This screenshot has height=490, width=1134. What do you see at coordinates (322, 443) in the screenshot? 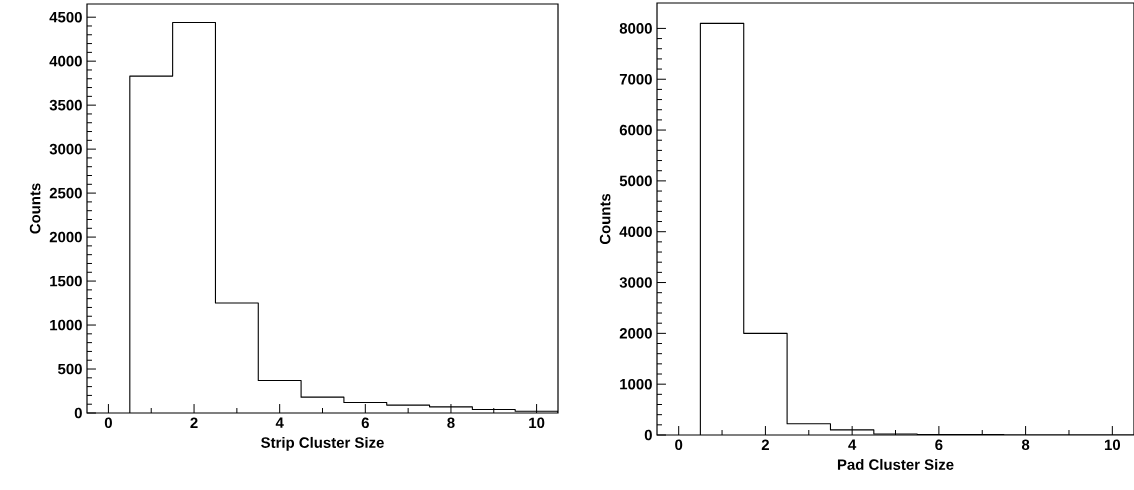
I see `x-axis-title: Strip Cluster Size` at bounding box center [322, 443].